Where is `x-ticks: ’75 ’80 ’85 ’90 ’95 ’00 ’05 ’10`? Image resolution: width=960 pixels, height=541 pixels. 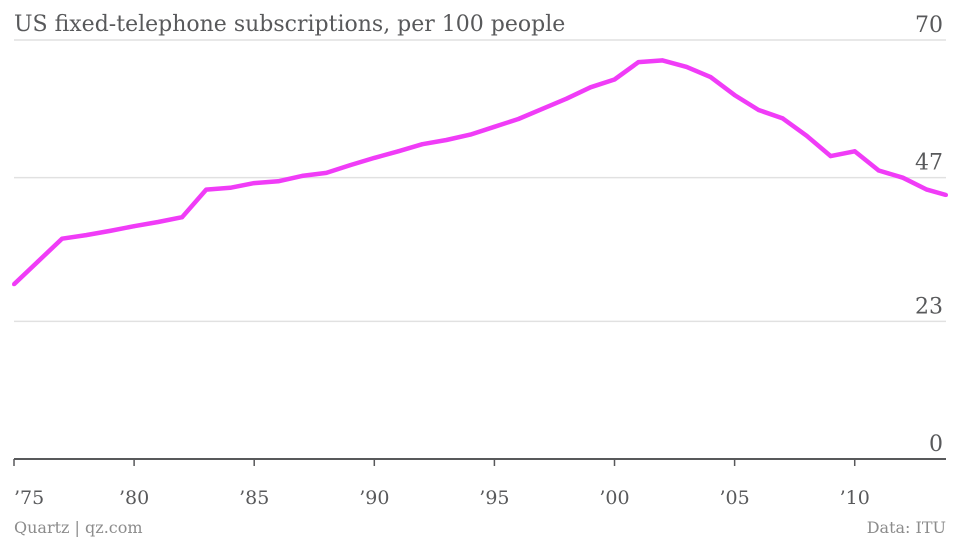
x-ticks: ’75 ’80 ’85 ’90 ’95 ’00 ’05 ’10 is located at coordinates (441, 484).